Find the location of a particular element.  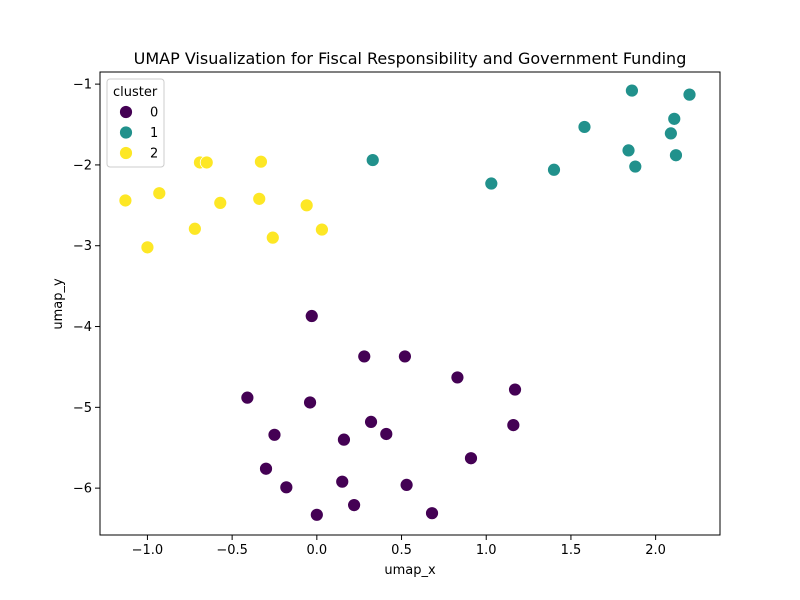

y-tick-label: −5 is located at coordinates (82, 408).